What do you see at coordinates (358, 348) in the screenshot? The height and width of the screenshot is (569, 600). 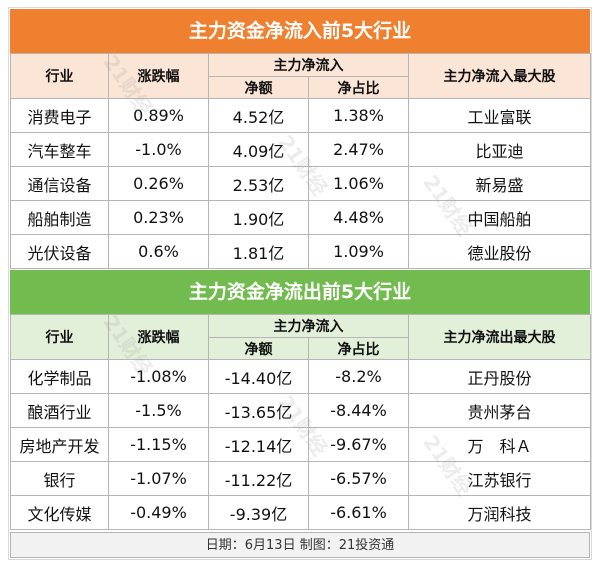 I see `outflow-header-ratio: 净占比` at bounding box center [358, 348].